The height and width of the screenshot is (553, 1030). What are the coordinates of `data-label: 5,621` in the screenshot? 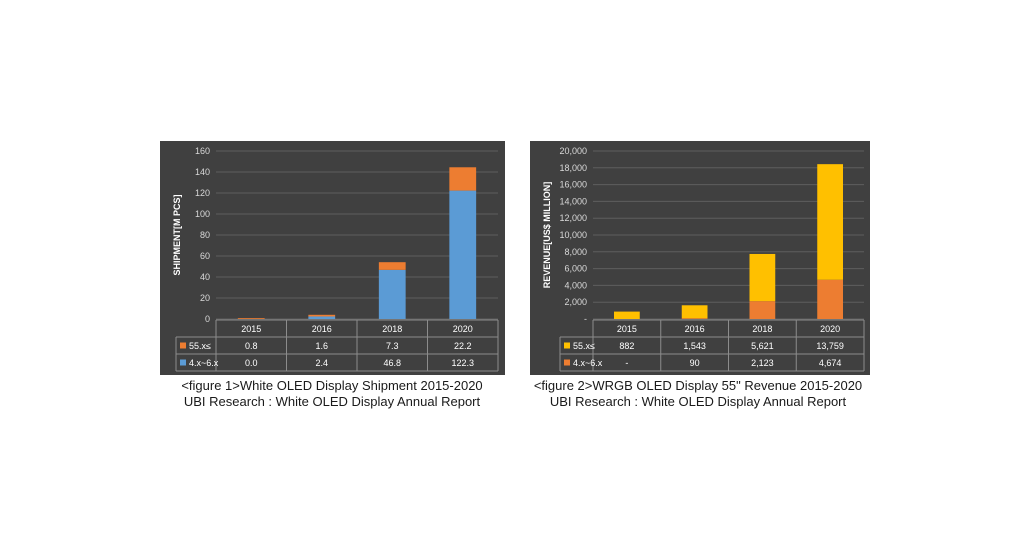 It's located at (762, 346).